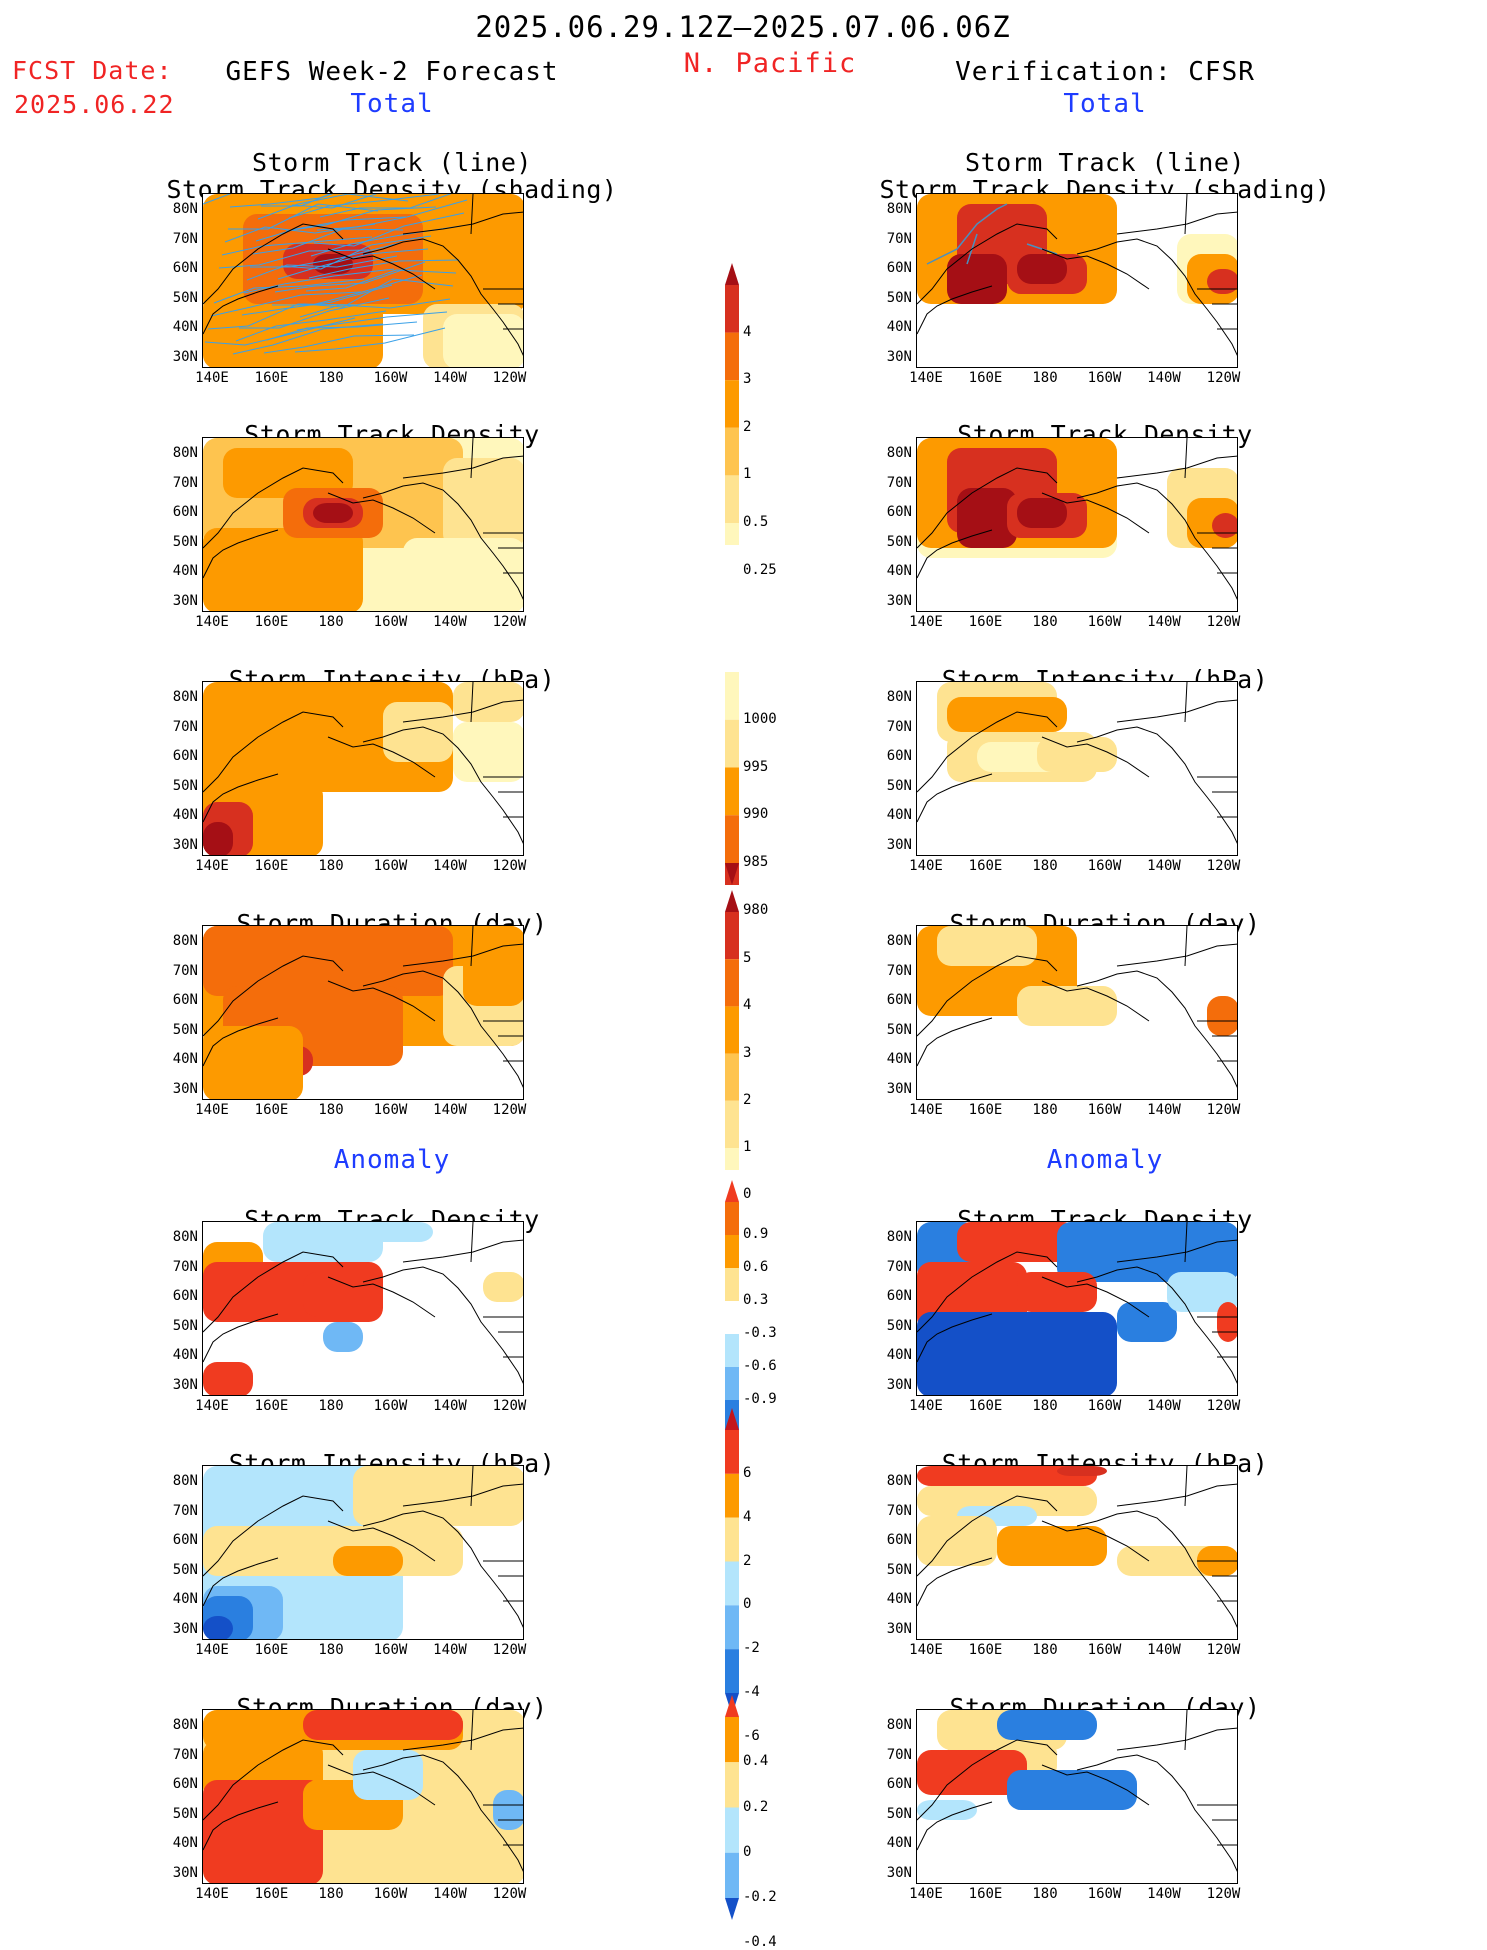 The height and width of the screenshot is (1950, 1487). I want to click on colorbar-anom_duration-label: 0, so click(747, 1851).